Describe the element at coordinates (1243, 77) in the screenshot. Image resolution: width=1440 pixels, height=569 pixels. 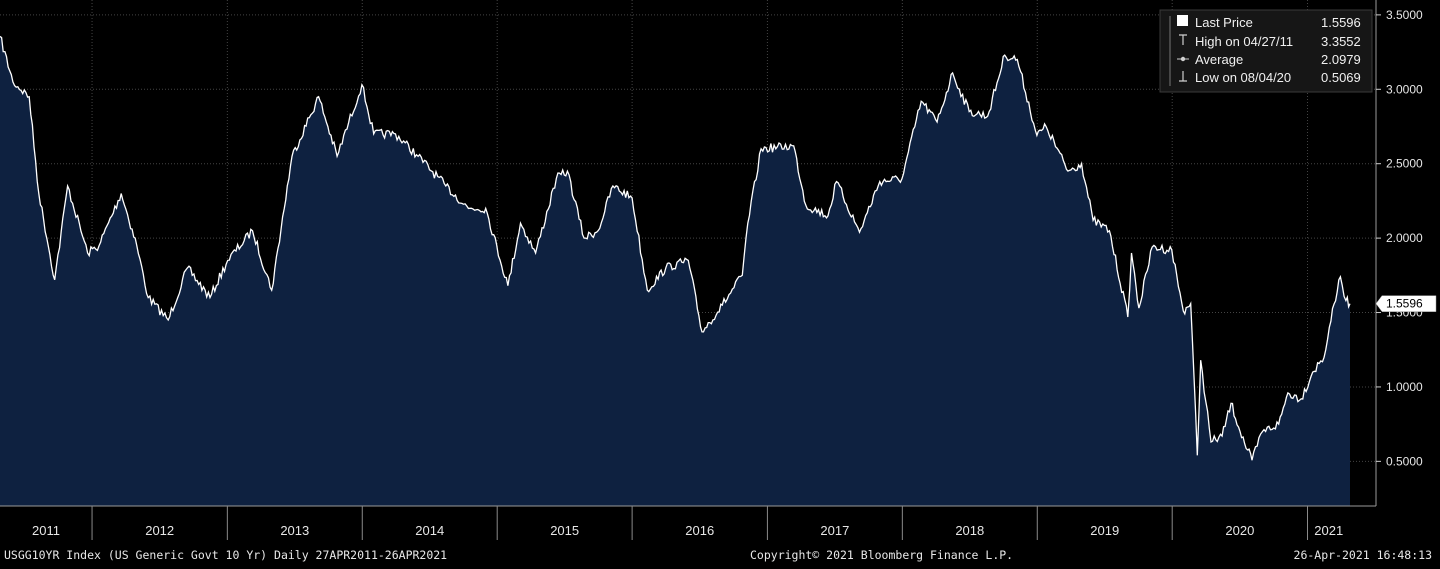
I see `legend-label-low: Low on 08/04/20` at that location.